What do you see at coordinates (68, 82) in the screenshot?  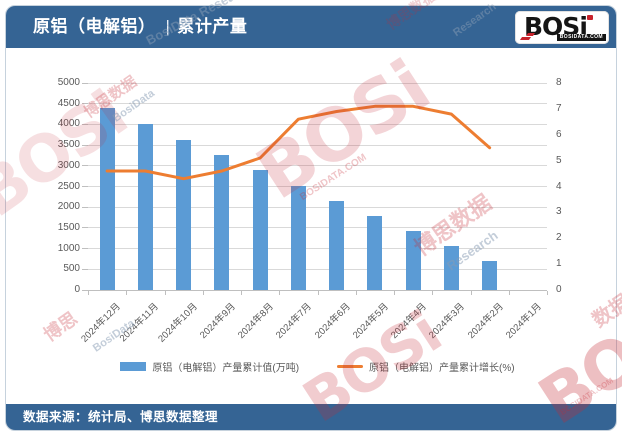 I see `y-axis-label-left: 5000` at bounding box center [68, 82].